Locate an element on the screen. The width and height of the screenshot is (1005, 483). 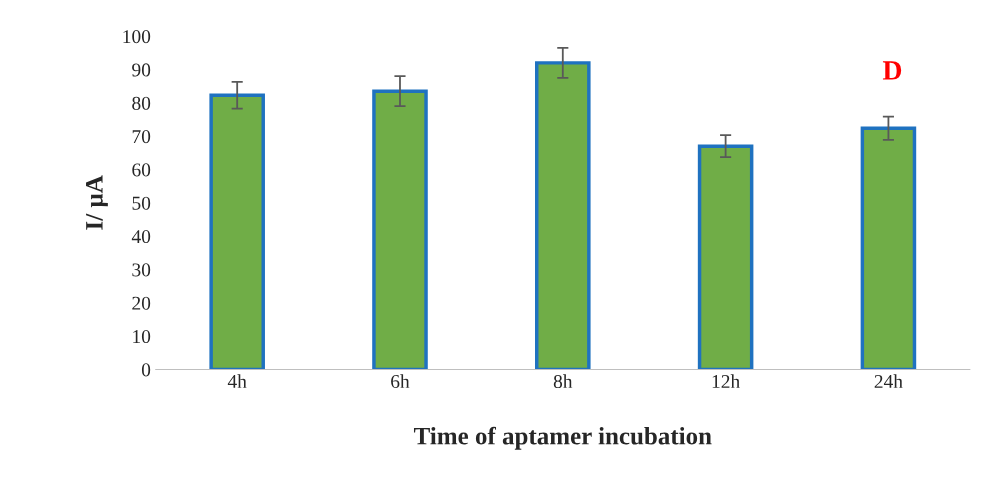
y-axis-title: I/ µA is located at coordinates (97, 202).